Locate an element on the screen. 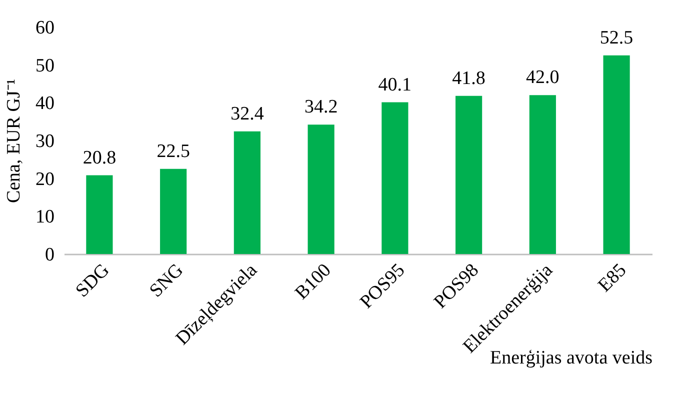  y-tick-label: 10 is located at coordinates (45, 217).